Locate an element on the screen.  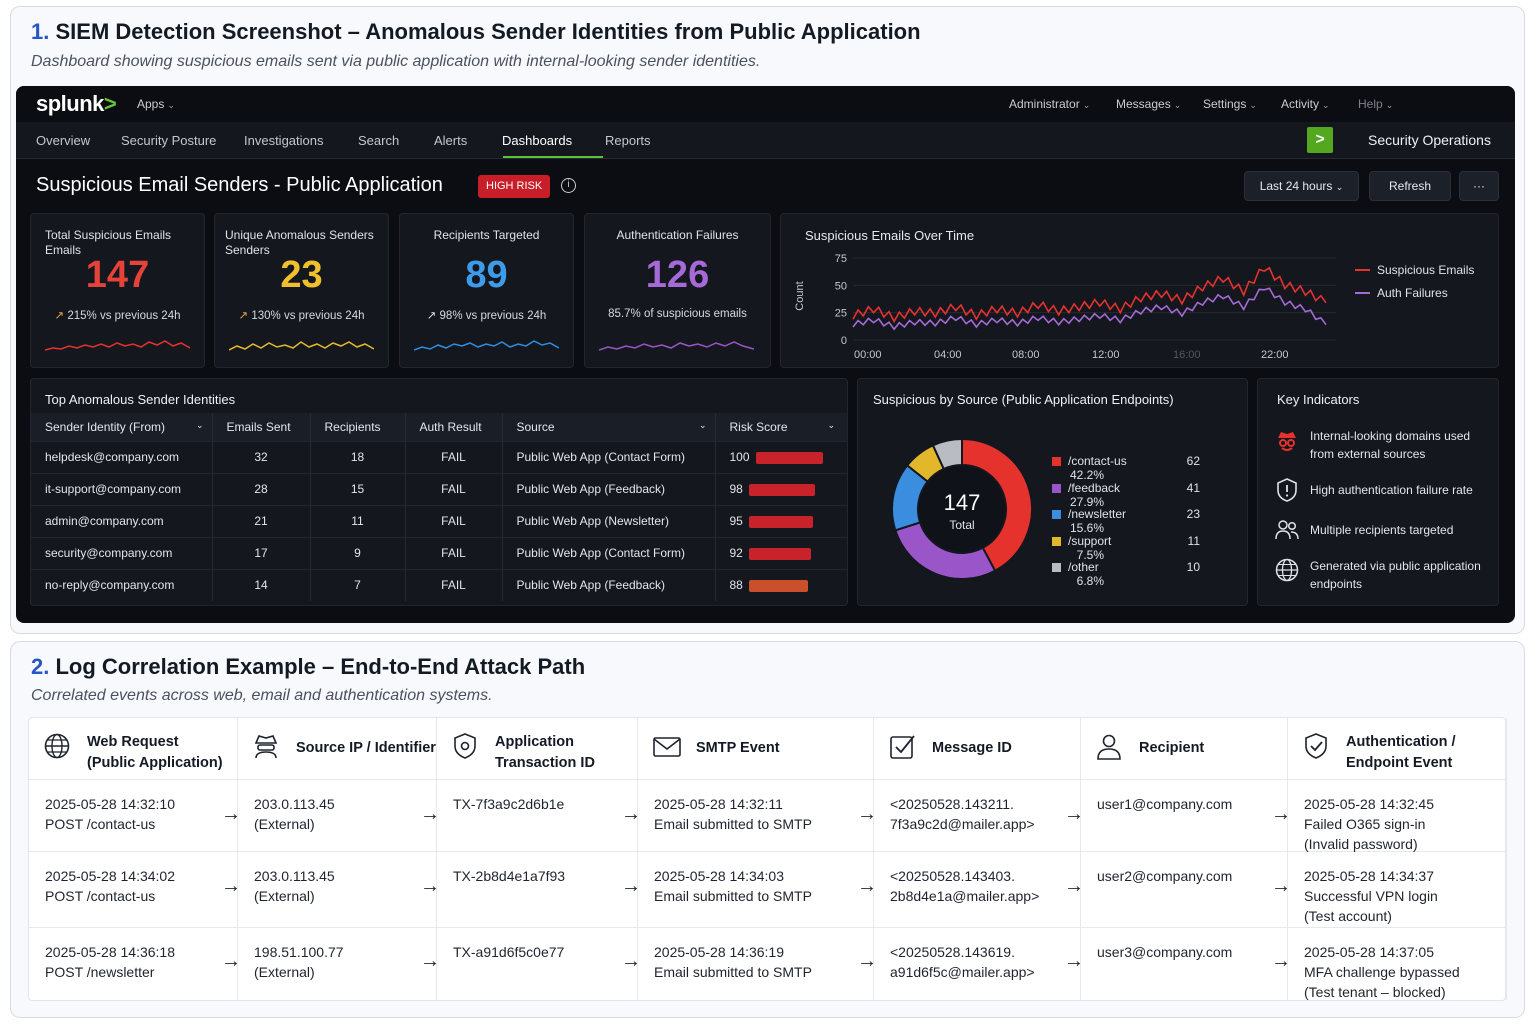
col-source: Source ⌄ is located at coordinates (609, 427).